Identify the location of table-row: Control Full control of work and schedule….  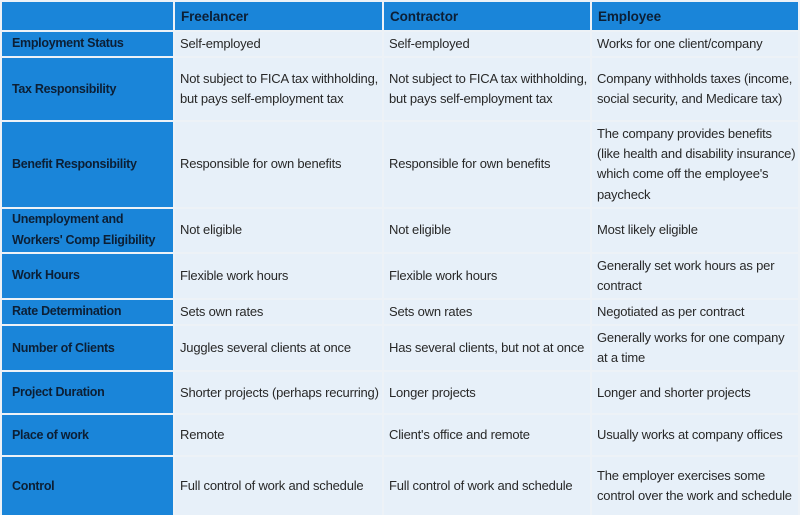
(400, 486).